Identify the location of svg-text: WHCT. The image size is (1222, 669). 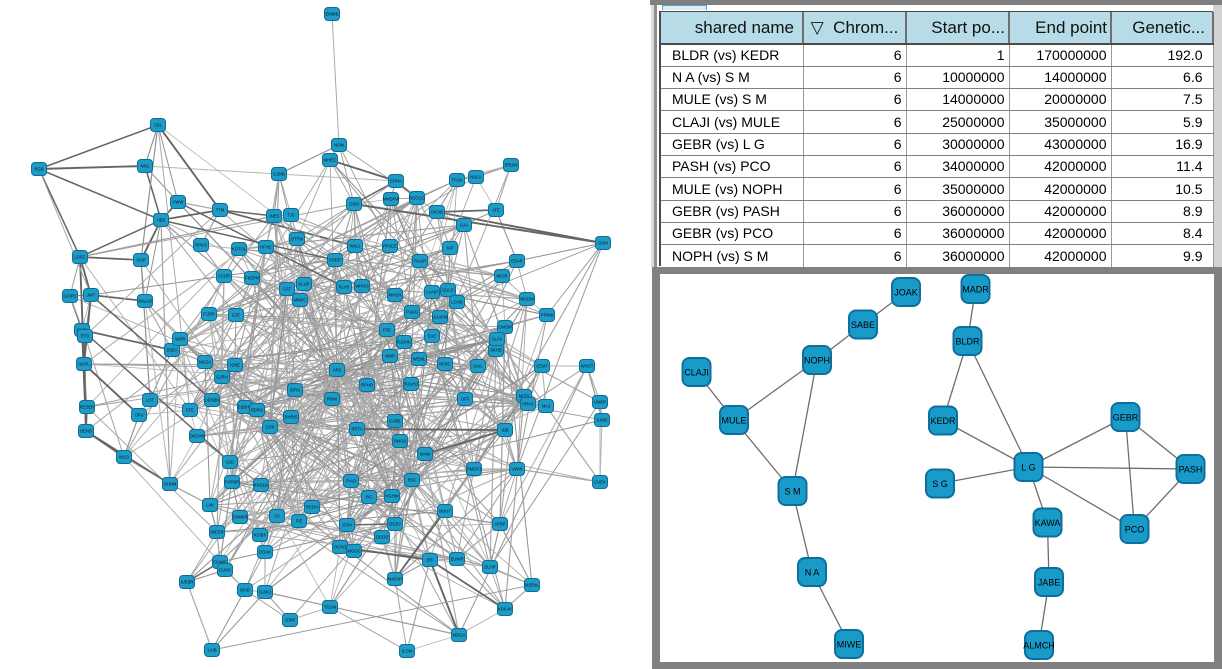
(587, 366).